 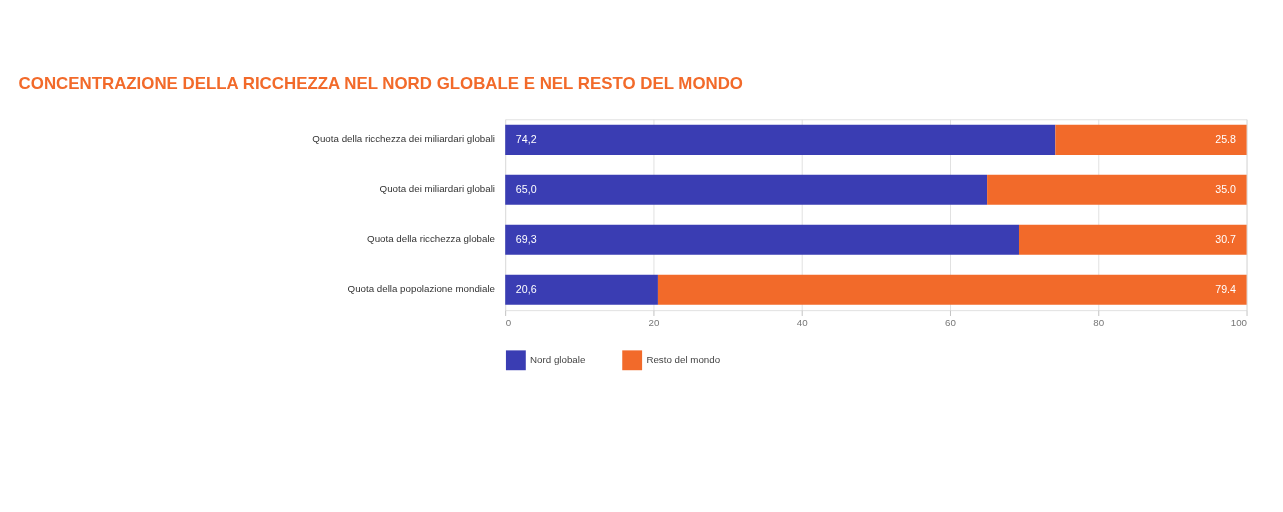 I want to click on x-tick-label: 80, so click(x=1099, y=322).